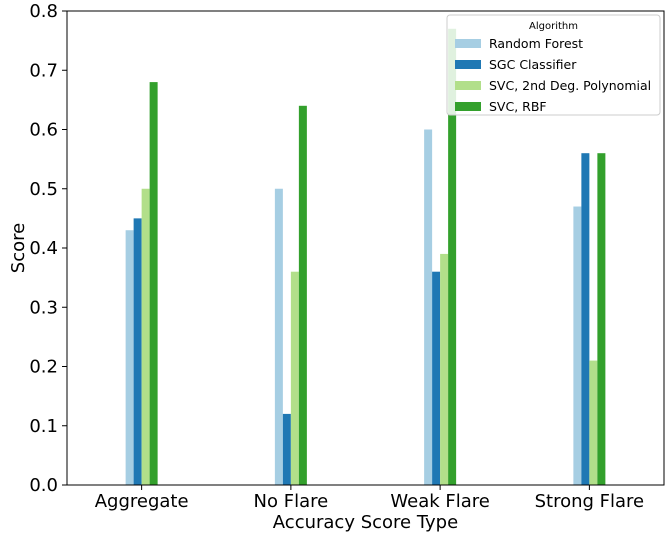 This screenshot has width=669, height=538. I want to click on legend-box, so click(553, 65).